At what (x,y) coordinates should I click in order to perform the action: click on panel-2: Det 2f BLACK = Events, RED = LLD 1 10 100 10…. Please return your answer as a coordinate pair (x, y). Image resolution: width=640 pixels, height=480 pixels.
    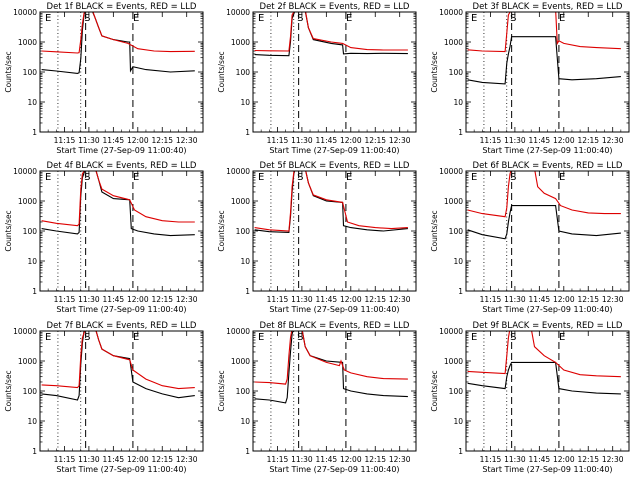
    Looking at the image, I should click on (317, 78).